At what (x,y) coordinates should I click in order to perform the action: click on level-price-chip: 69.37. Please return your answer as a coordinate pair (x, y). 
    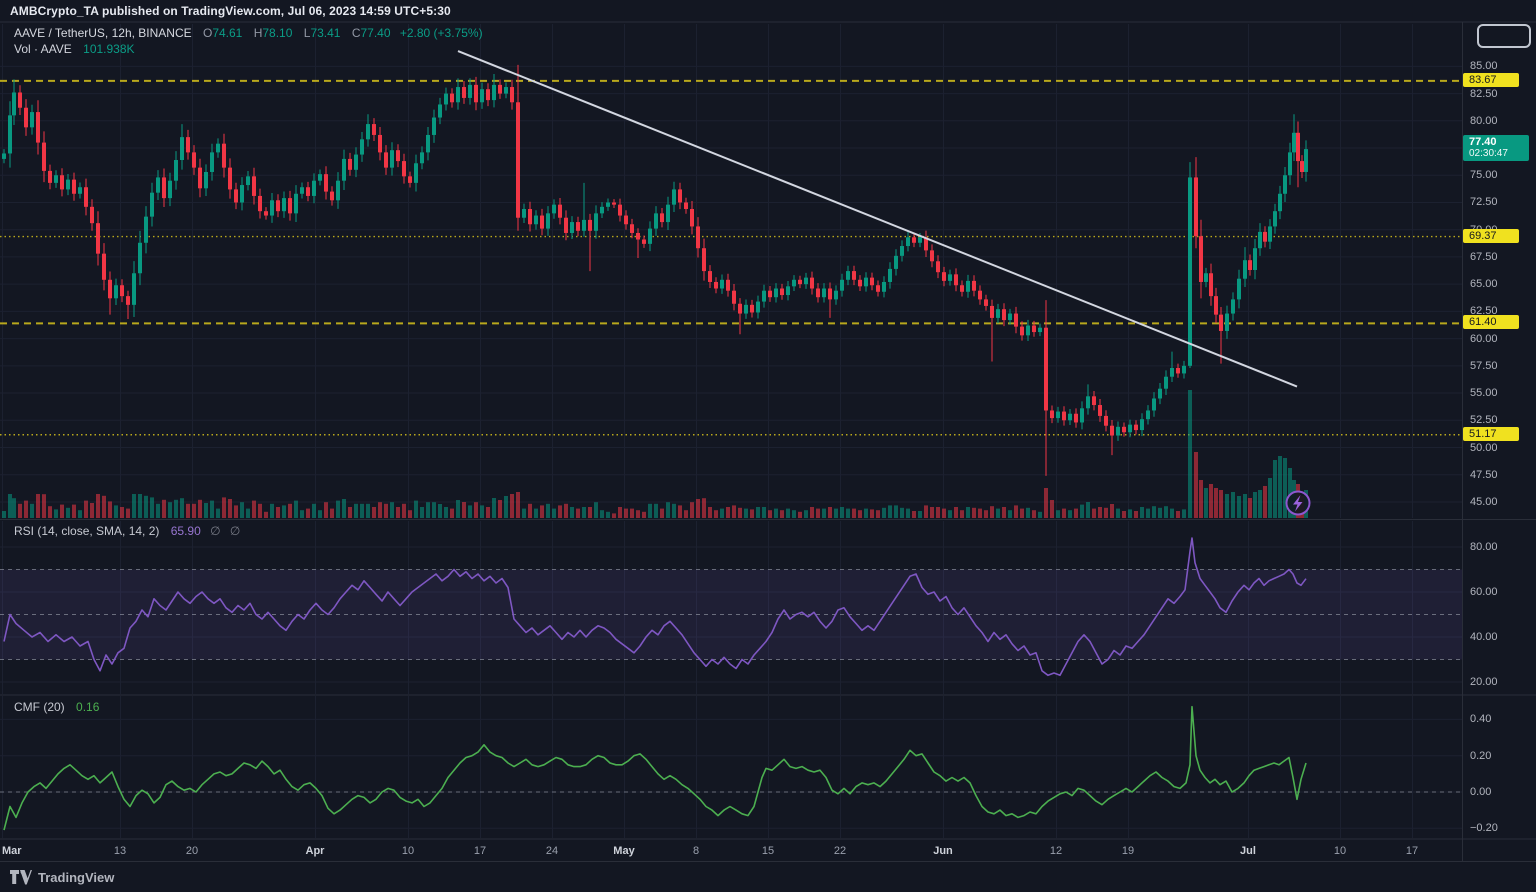
    Looking at the image, I should click on (1491, 235).